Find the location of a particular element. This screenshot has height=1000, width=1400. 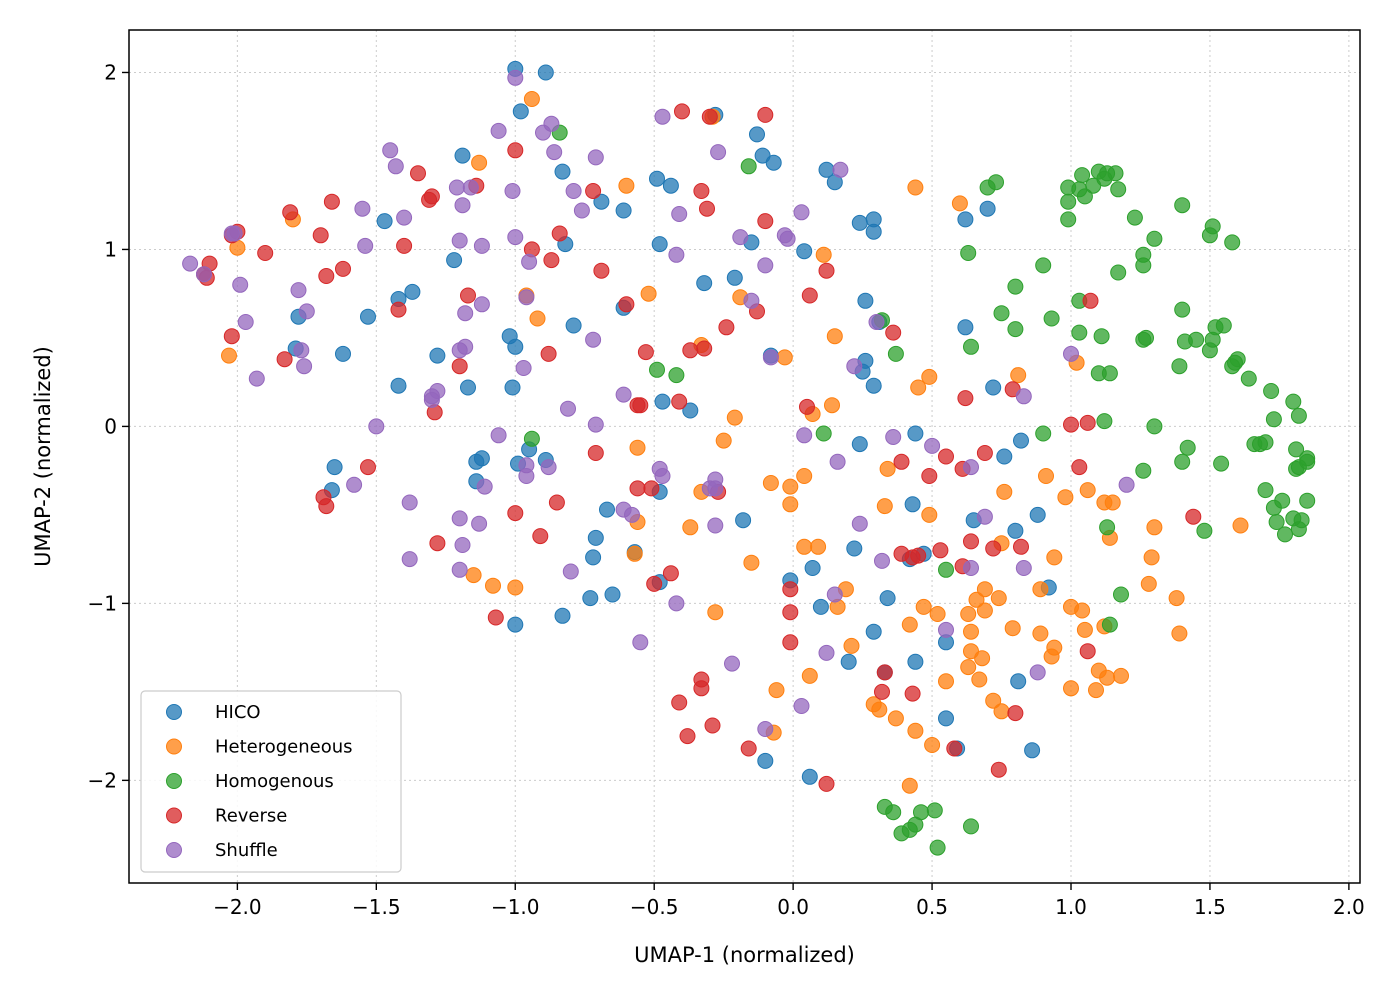

legend-label-heterogeneous: Heterogeneous is located at coordinates (284, 747).